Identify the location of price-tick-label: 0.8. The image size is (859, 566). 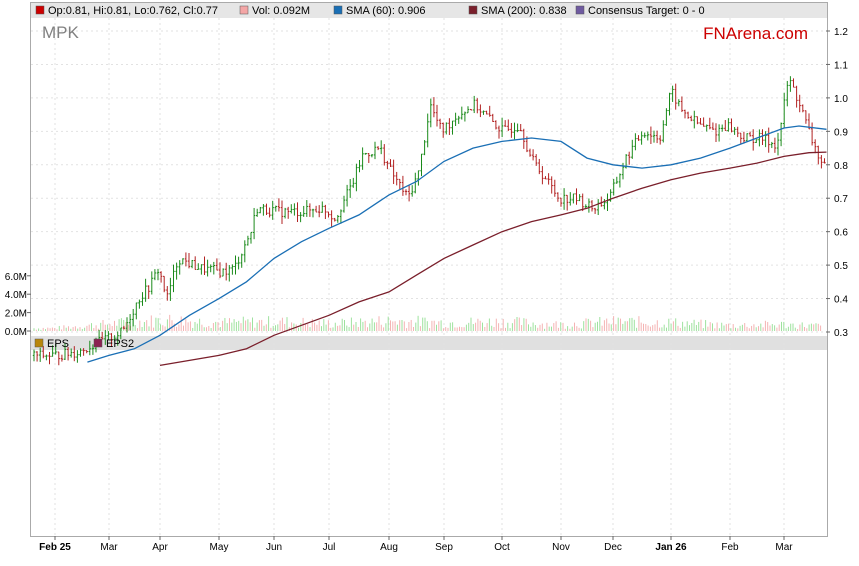
(841, 166).